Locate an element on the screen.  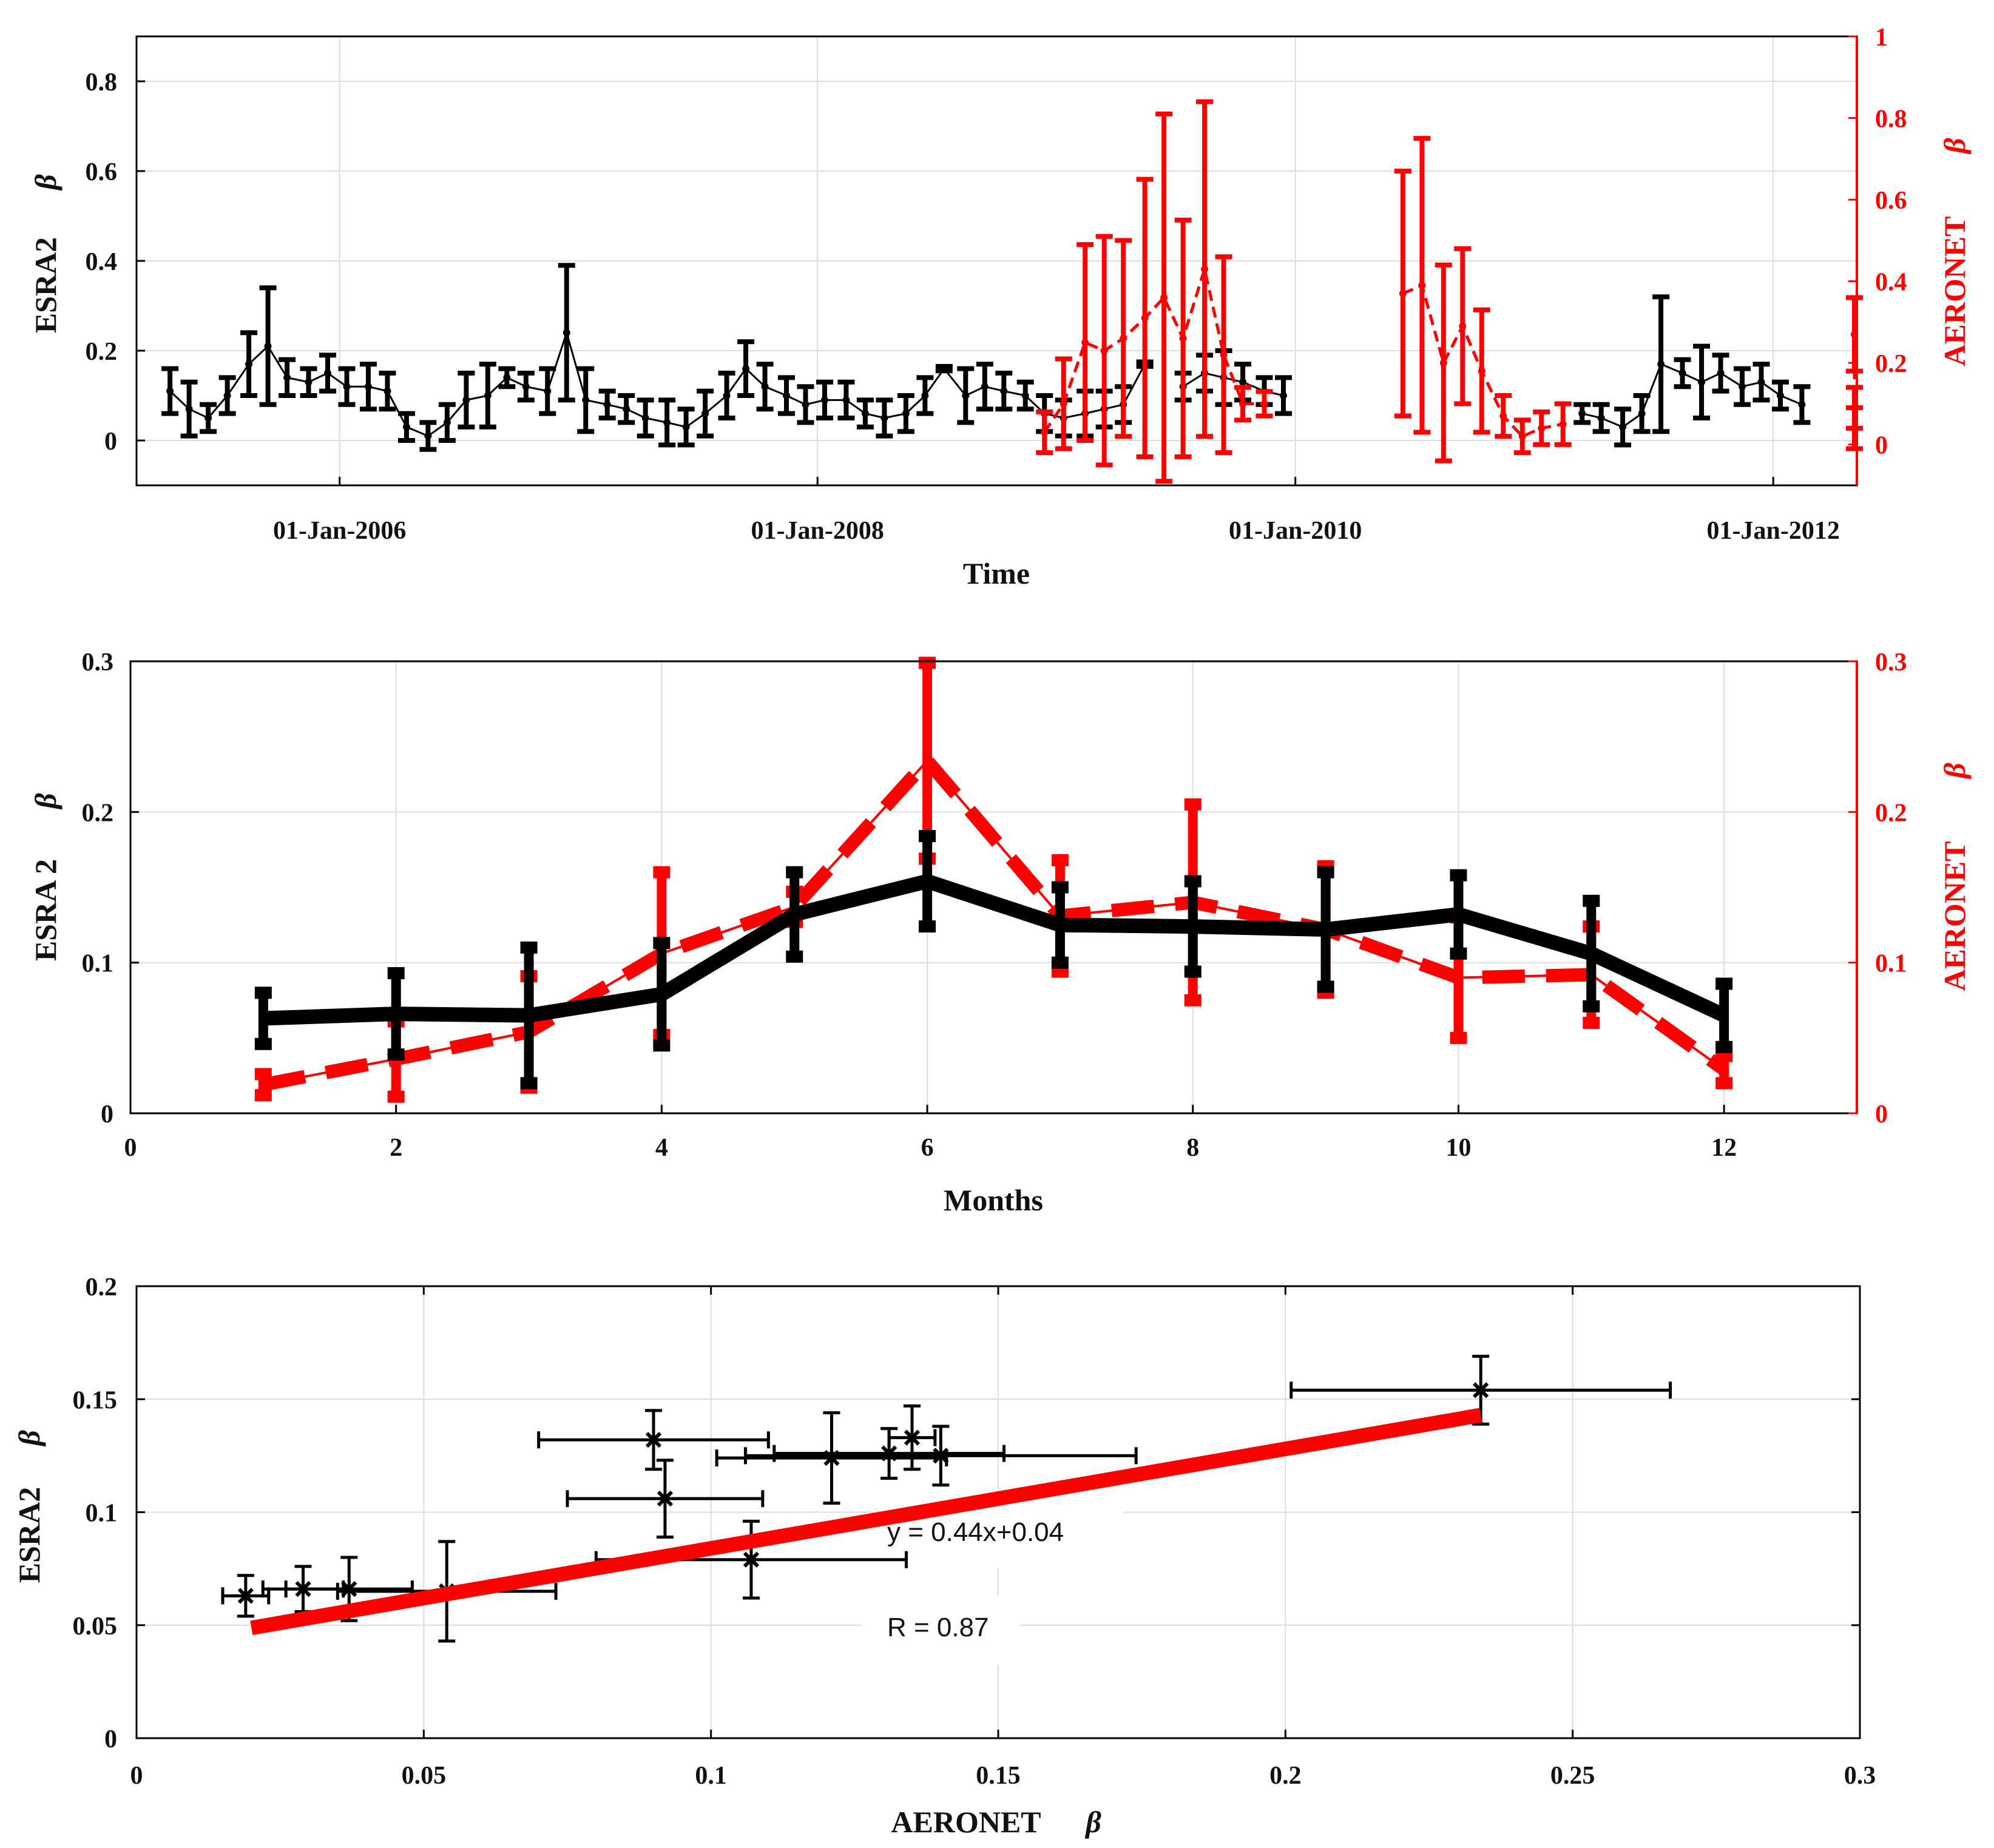
bottom-xtick-label-0: 0 is located at coordinates (136, 1776).